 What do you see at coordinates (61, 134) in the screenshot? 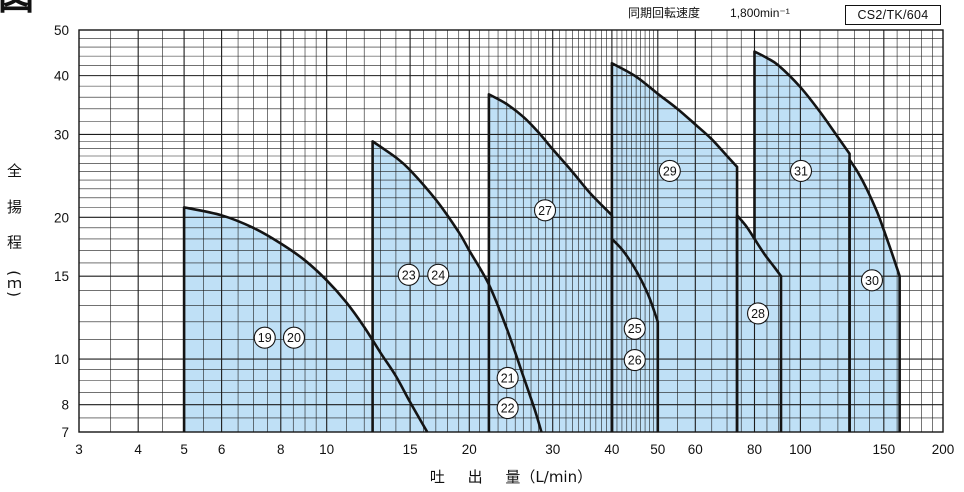
I see `y-tick-label: 30` at bounding box center [61, 134].